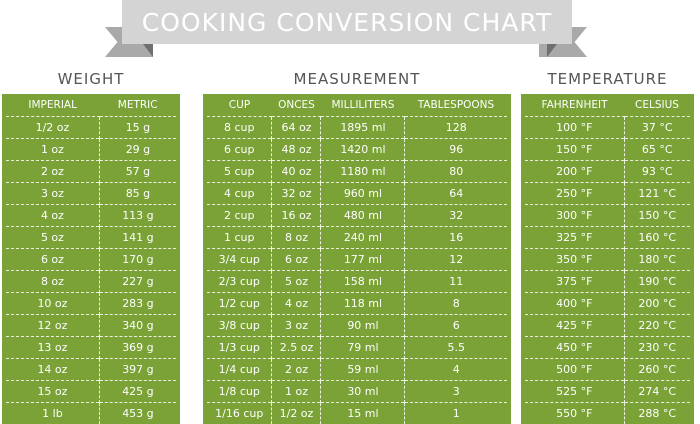  Describe the element at coordinates (363, 238) in the screenshot. I see `measurement-table-cell: 240 ml` at that location.